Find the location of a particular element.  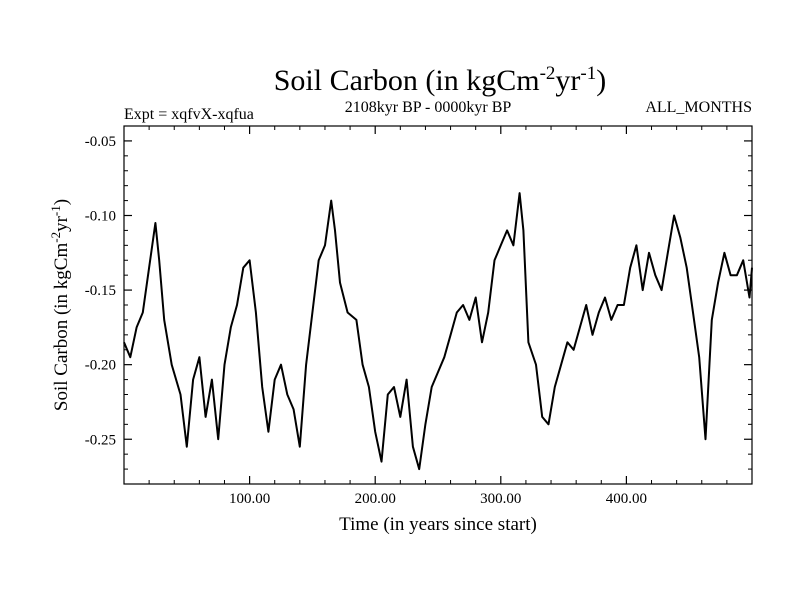

months-label: ALL_MONTHS is located at coordinates (698, 107).